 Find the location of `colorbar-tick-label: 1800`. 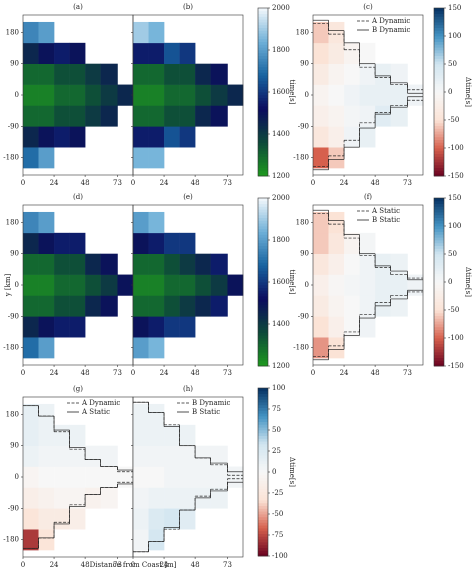

colorbar-tick-label: 1800 is located at coordinates (281, 240).